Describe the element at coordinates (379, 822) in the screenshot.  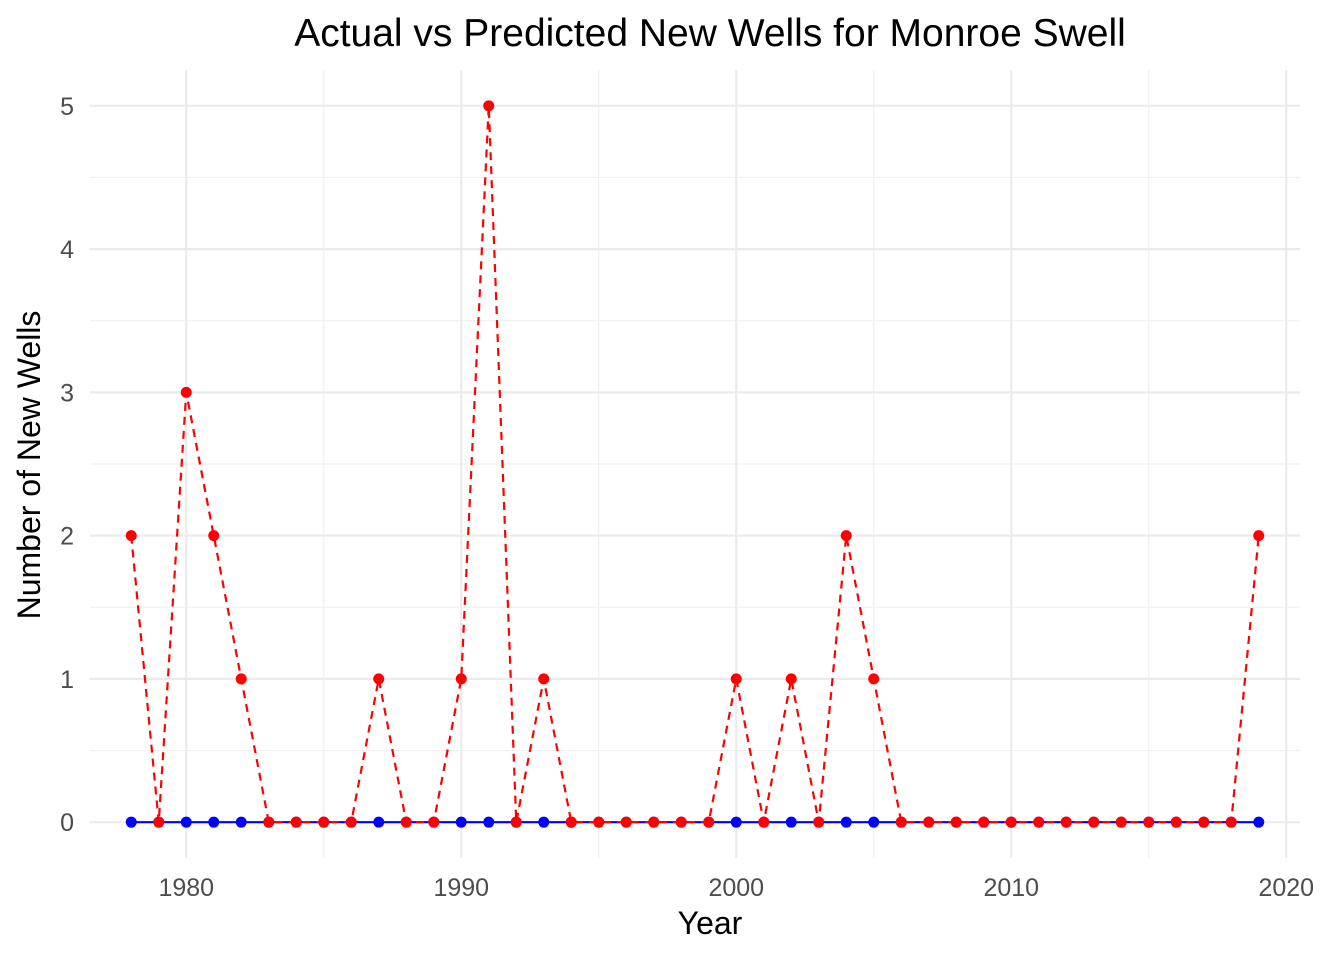
I see `series-0-point-1987` at that location.